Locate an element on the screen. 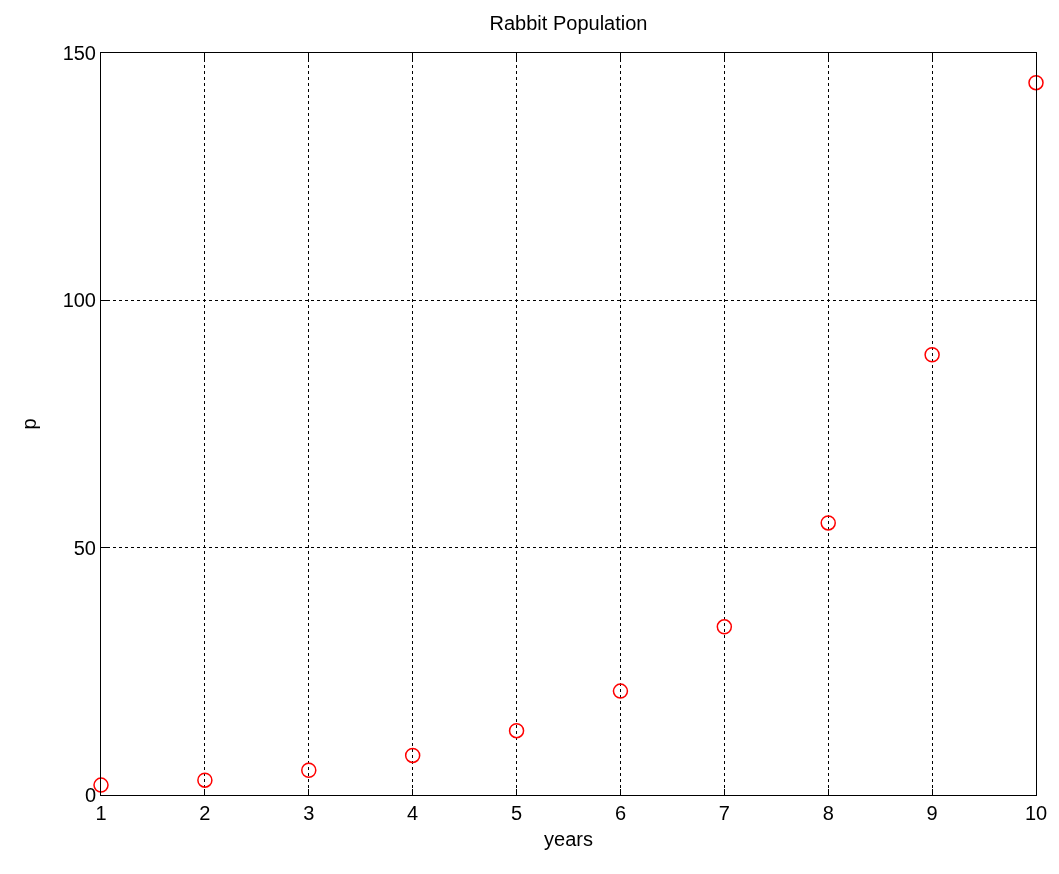 The width and height of the screenshot is (1059, 874). x-tick-label: 6 is located at coordinates (620, 813).